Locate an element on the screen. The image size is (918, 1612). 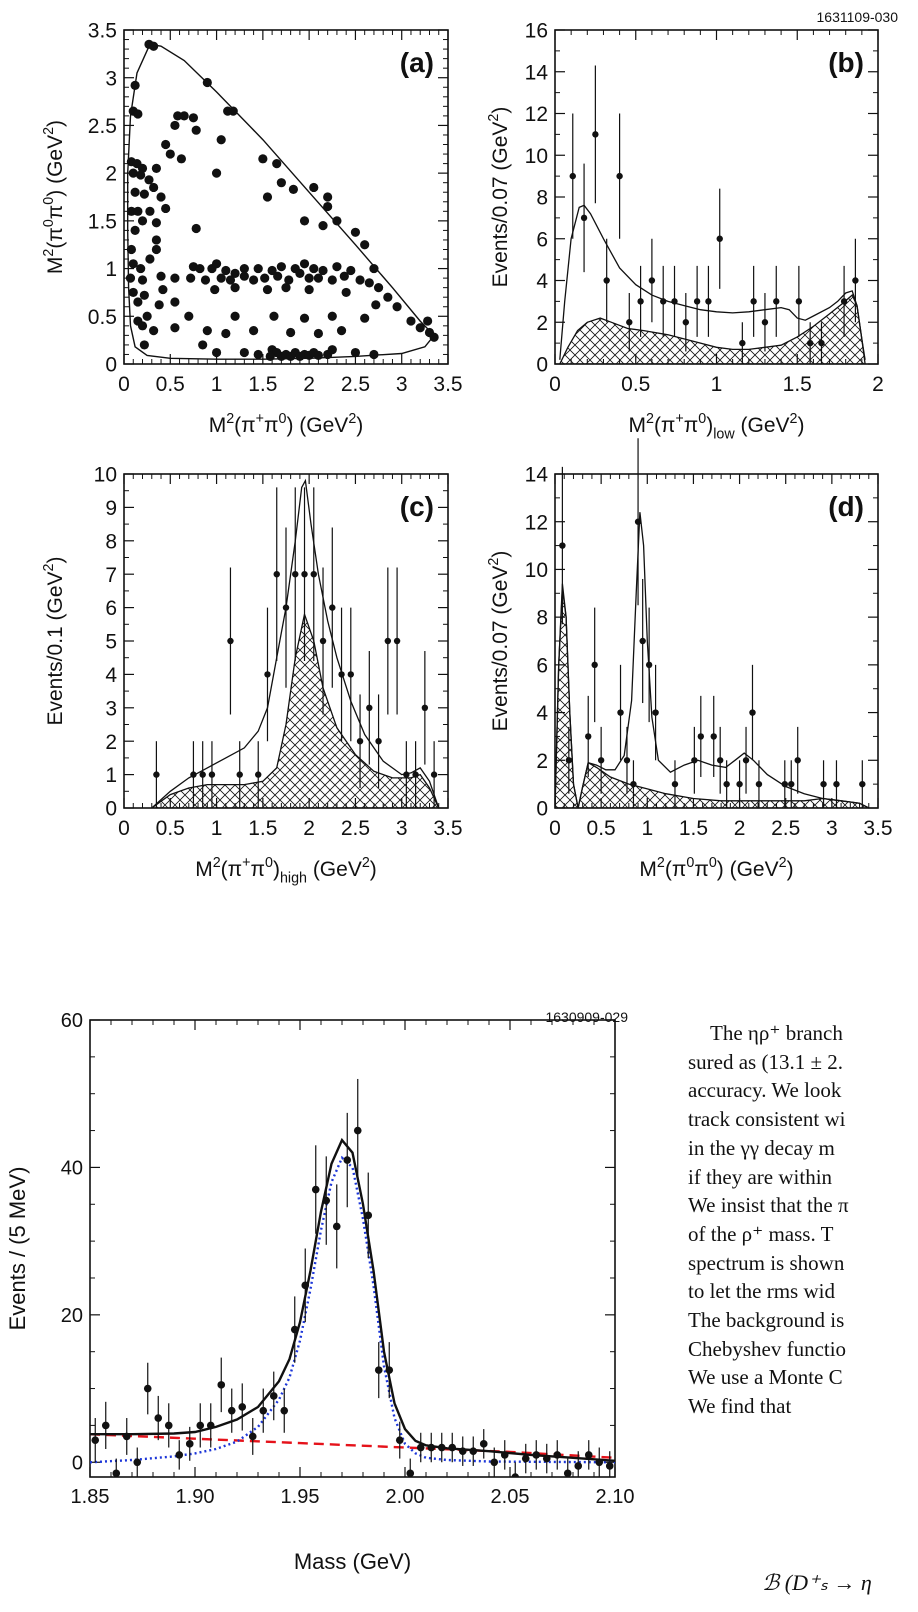
y-tick-label: 12 is located at coordinates (536, 114).